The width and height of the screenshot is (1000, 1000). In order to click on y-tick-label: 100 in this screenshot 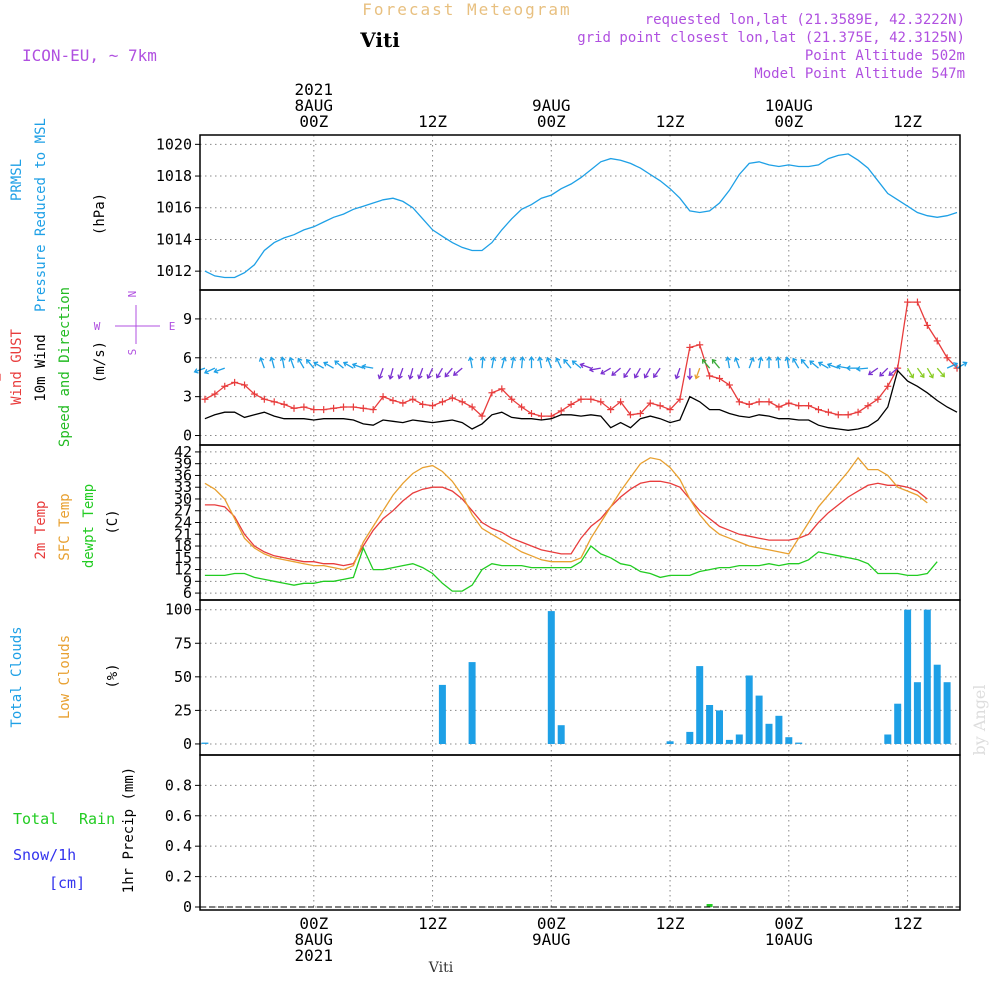, I will do `click(178, 610)`.